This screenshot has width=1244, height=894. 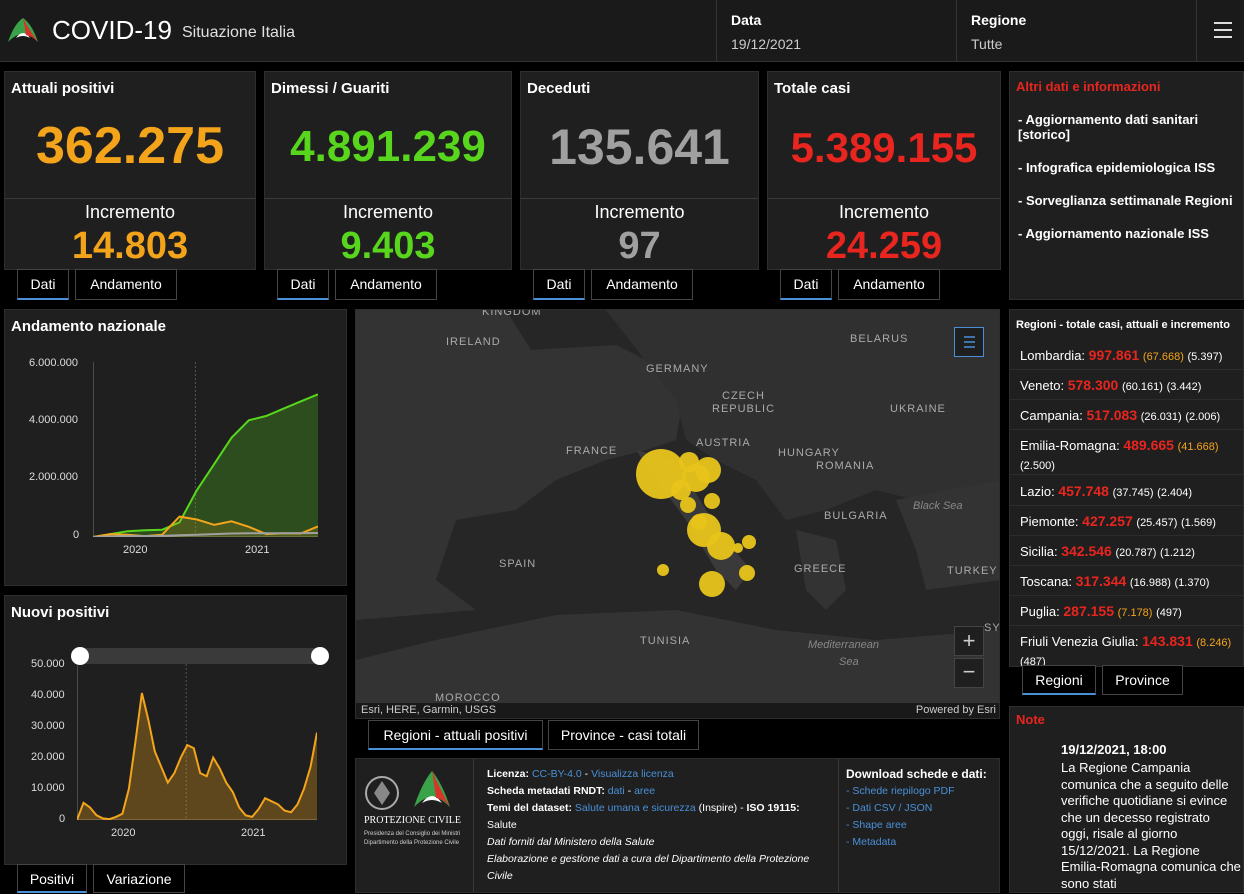 I want to click on app-subtitle: Situazione Italia, so click(x=238, y=32).